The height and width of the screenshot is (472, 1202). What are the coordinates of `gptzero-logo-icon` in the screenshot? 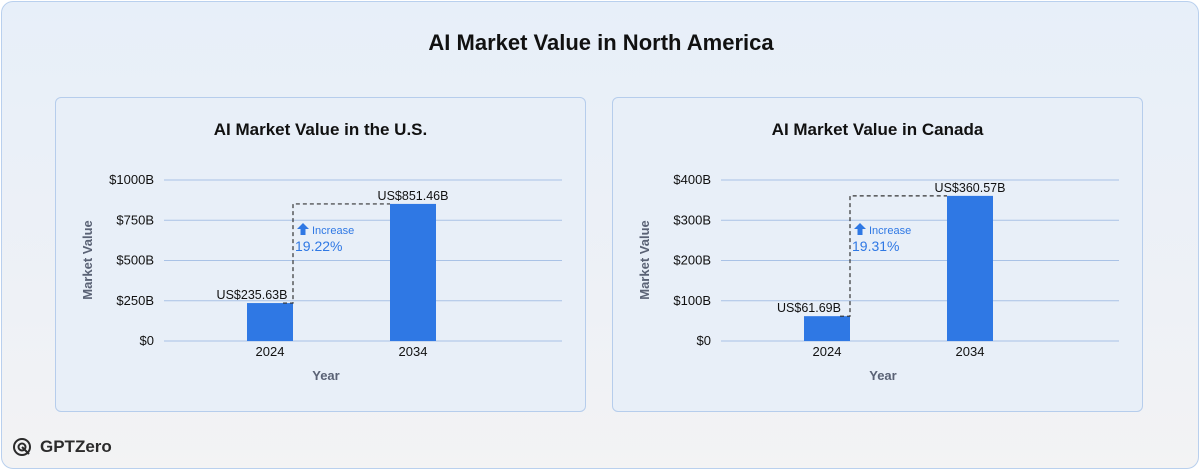 It's located at (22, 447).